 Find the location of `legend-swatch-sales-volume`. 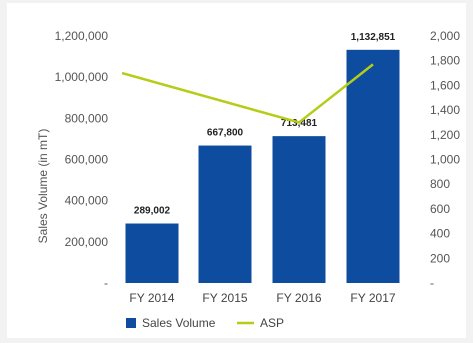

legend-swatch-sales-volume is located at coordinates (131, 323).